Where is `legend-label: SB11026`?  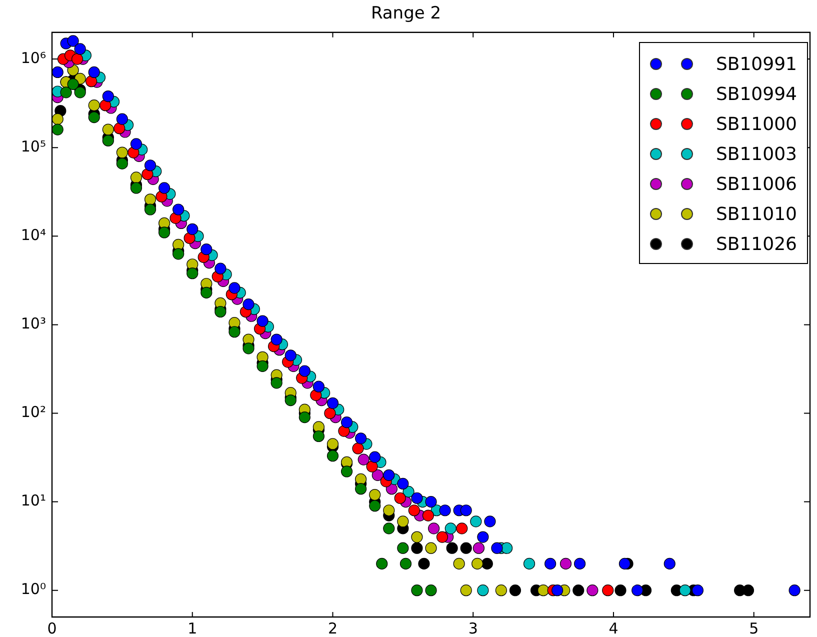
legend-label: SB11026 is located at coordinates (756, 244).